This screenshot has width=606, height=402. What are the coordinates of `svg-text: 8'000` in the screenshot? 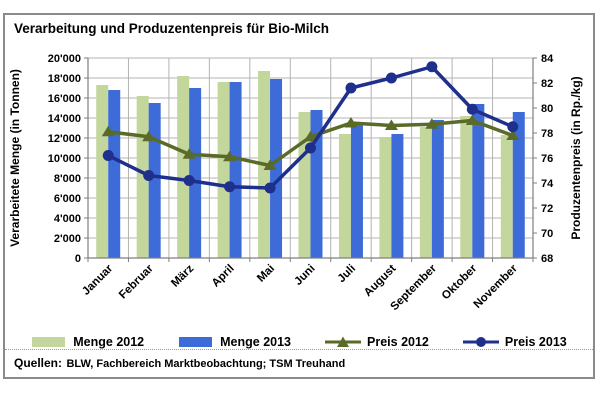 It's located at (67, 179).